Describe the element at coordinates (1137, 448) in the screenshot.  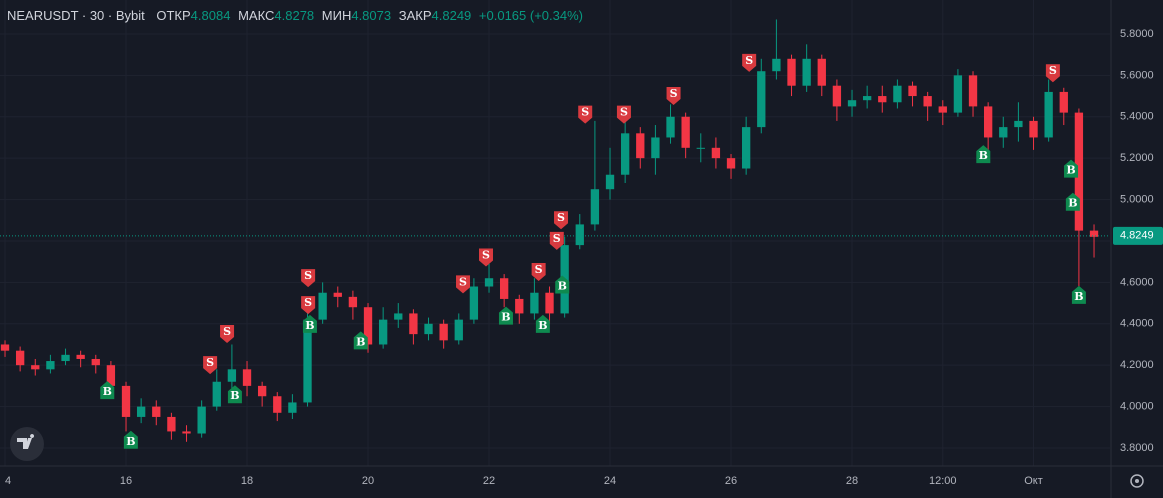
I see `y-tick-label: 3.8000` at that location.